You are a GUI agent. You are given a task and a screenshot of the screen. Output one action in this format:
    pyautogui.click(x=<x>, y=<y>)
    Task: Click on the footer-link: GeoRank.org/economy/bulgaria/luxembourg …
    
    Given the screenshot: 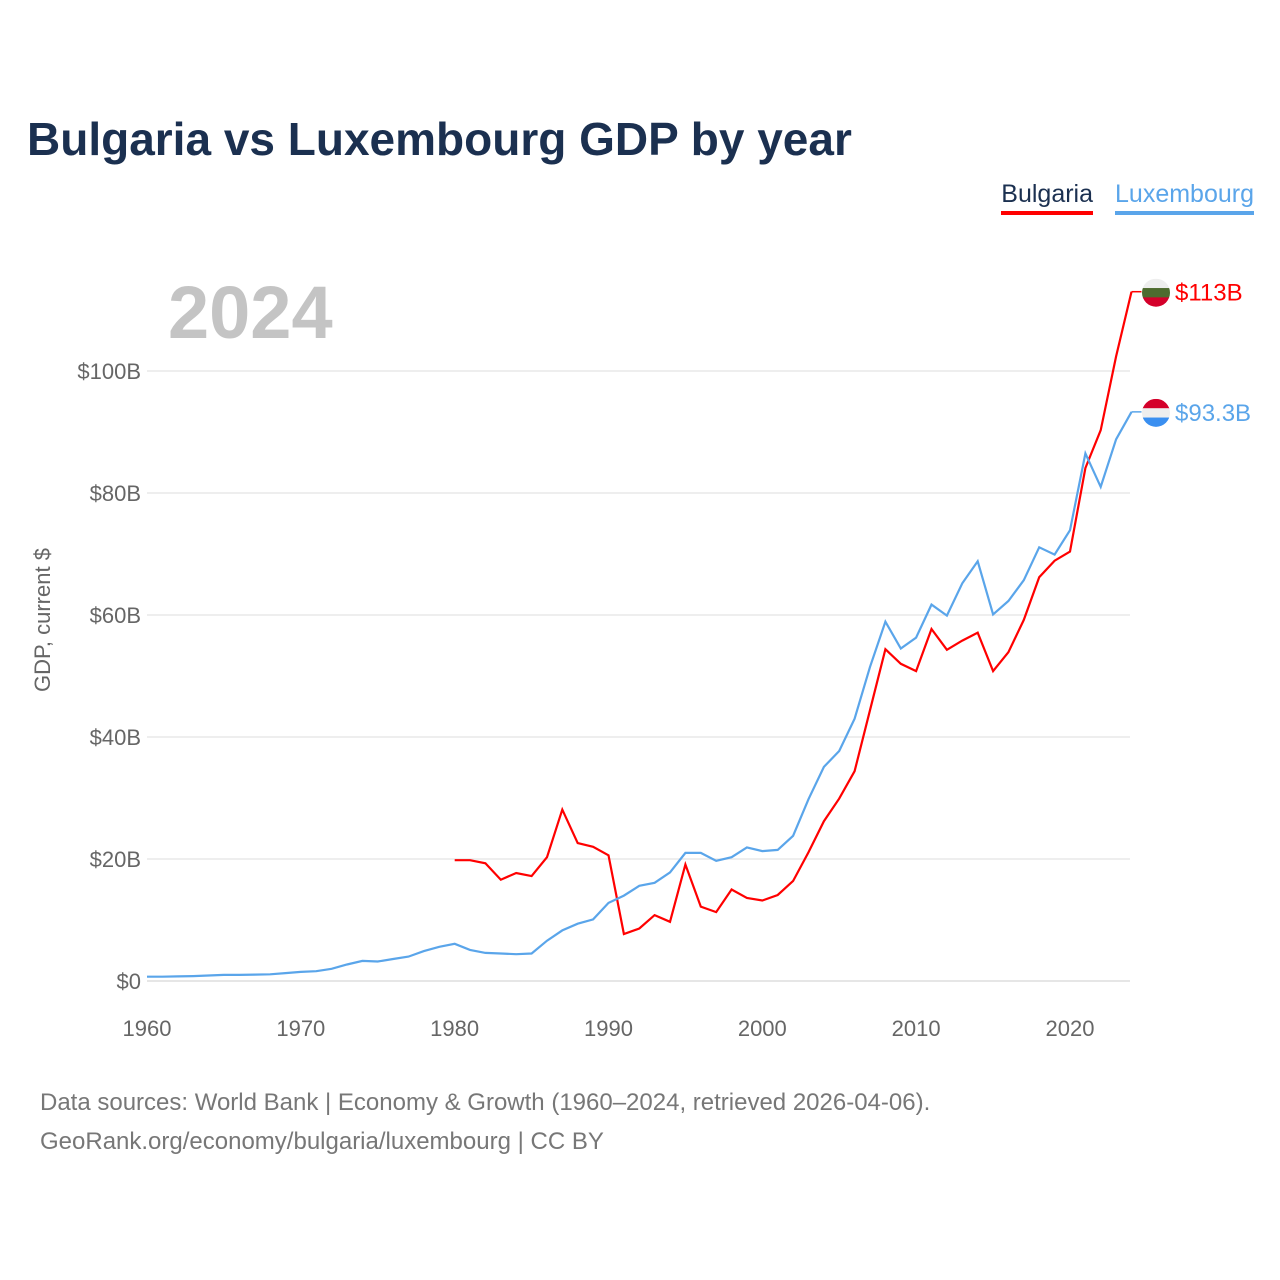 What is the action you would take?
    pyautogui.click(x=322, y=1141)
    